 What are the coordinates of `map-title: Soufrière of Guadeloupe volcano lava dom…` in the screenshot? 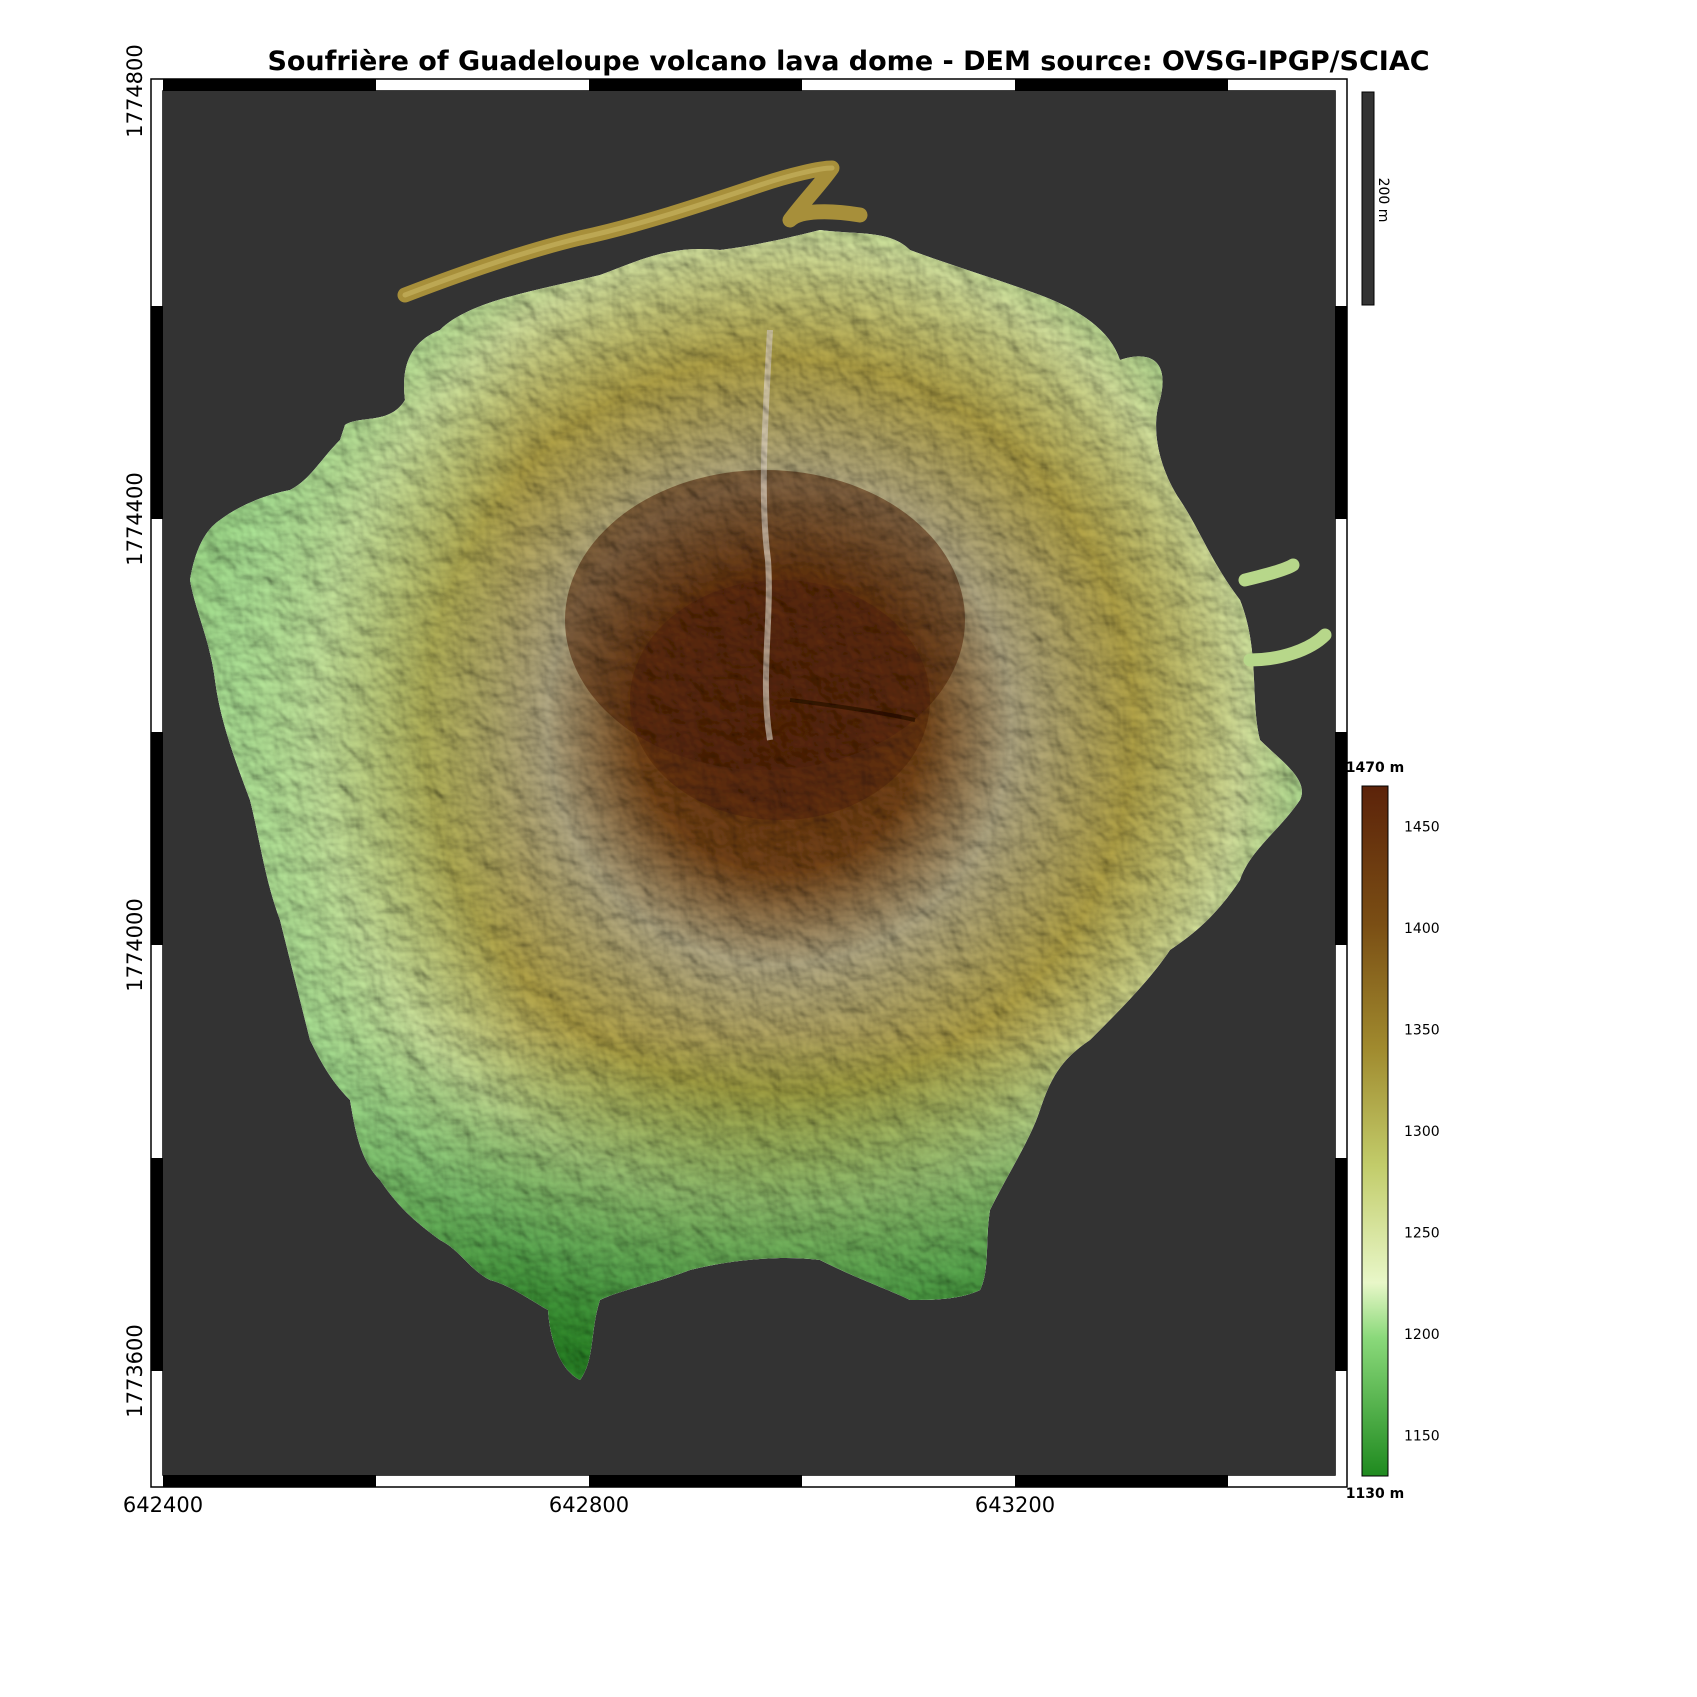 It's located at (848, 61).